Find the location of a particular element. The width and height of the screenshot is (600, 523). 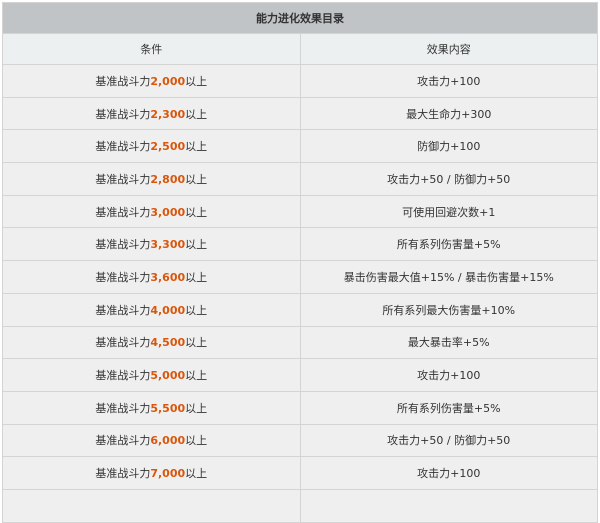

header-effect: 效果内容 is located at coordinates (448, 49).